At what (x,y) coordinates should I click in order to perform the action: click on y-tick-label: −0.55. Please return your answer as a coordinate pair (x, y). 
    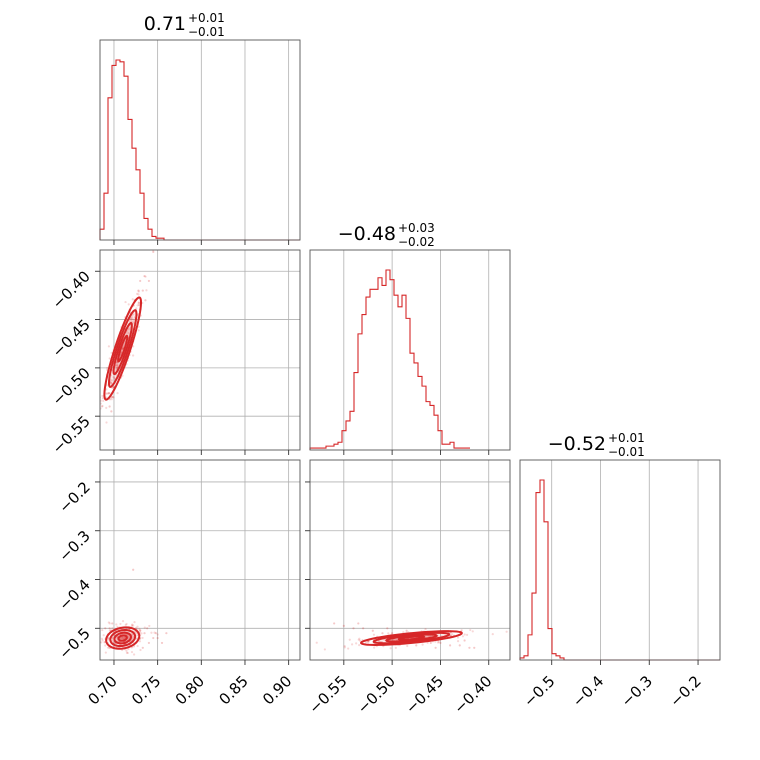
    Looking at the image, I should click on (71, 434).